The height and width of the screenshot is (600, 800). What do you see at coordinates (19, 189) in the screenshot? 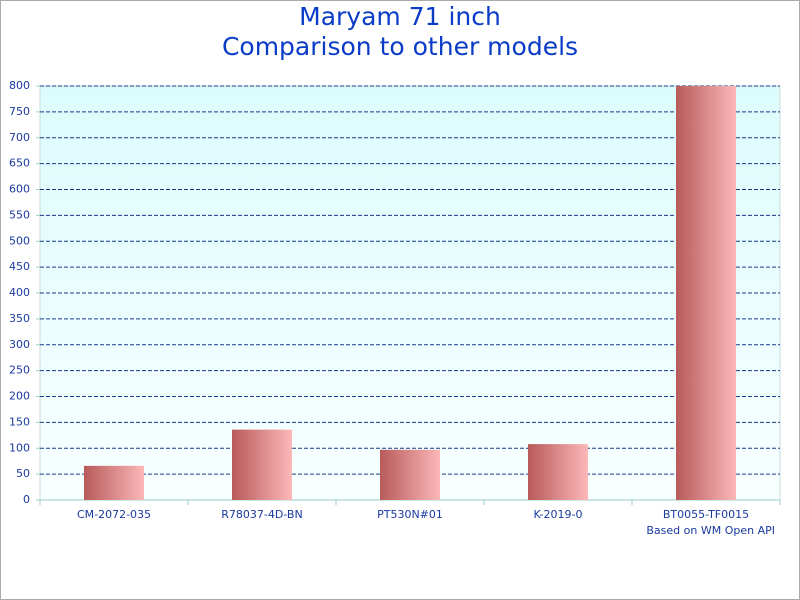
I see `y-tick-label: 600` at bounding box center [19, 189].